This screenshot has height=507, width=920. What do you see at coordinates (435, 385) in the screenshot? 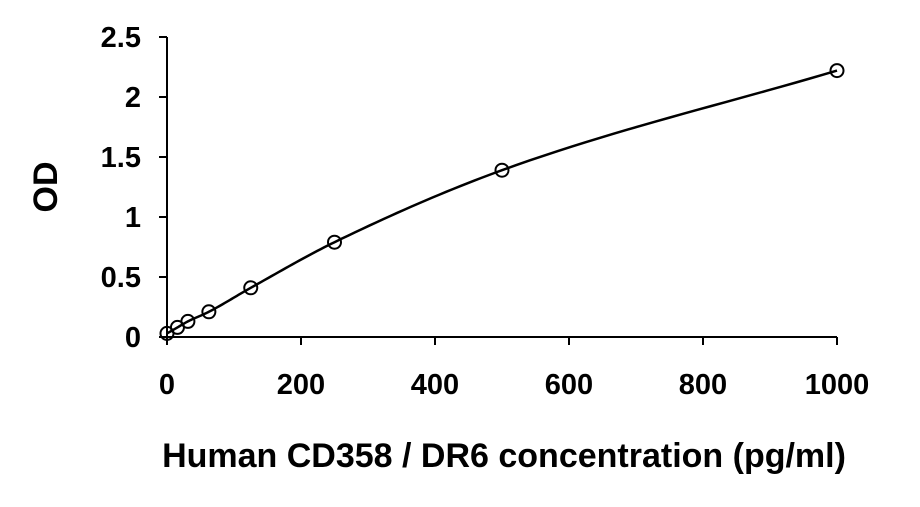
I see `x-tick-label: 400` at bounding box center [435, 385].